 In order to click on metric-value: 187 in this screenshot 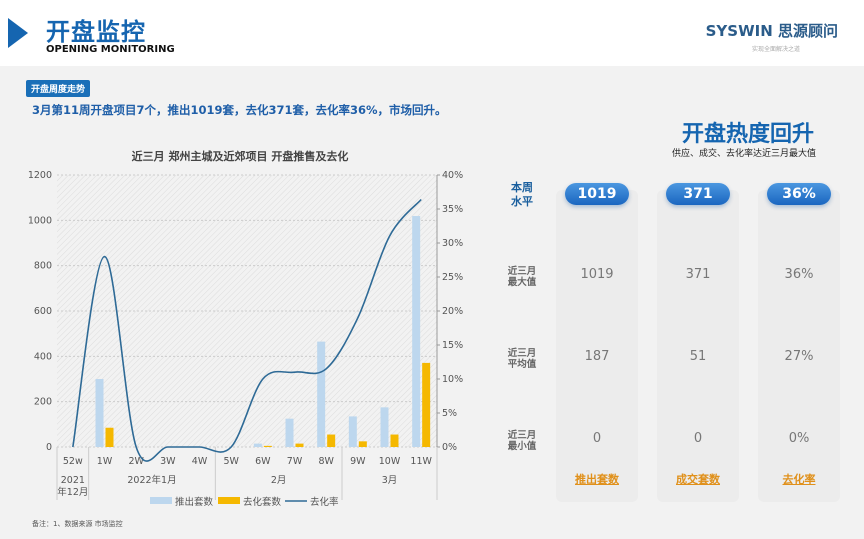, I will do `click(597, 356)`.